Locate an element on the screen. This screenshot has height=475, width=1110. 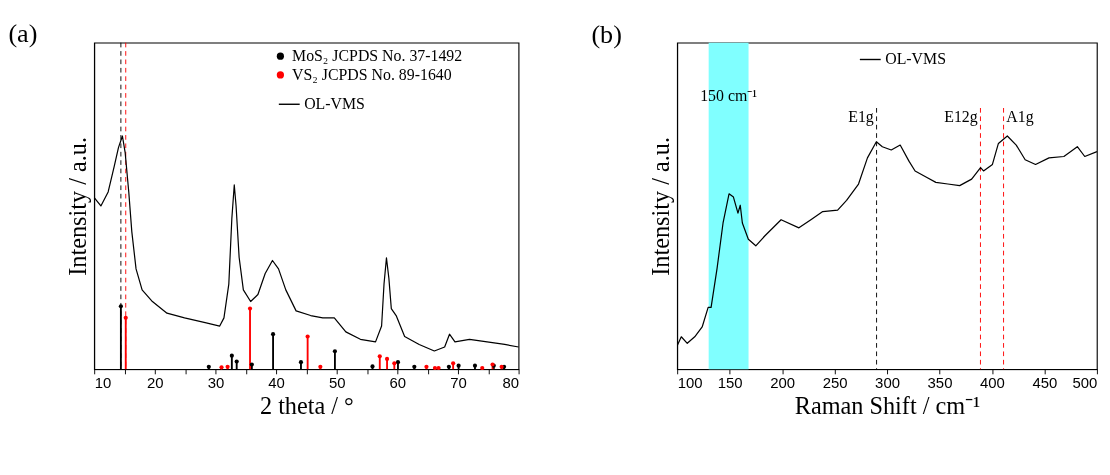
x-tick-label: 20 is located at coordinates (155, 383).